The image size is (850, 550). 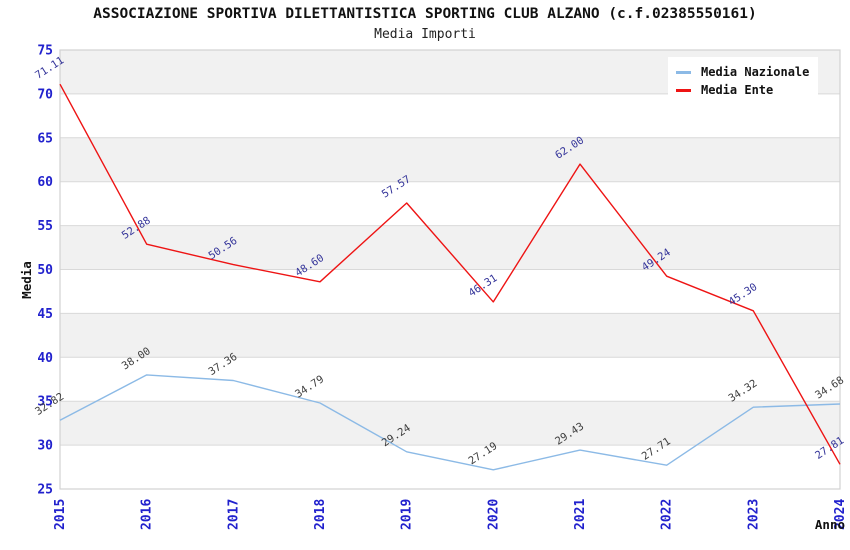 I want to click on legend: Media Nazionale Media Ente, so click(x=743, y=81).